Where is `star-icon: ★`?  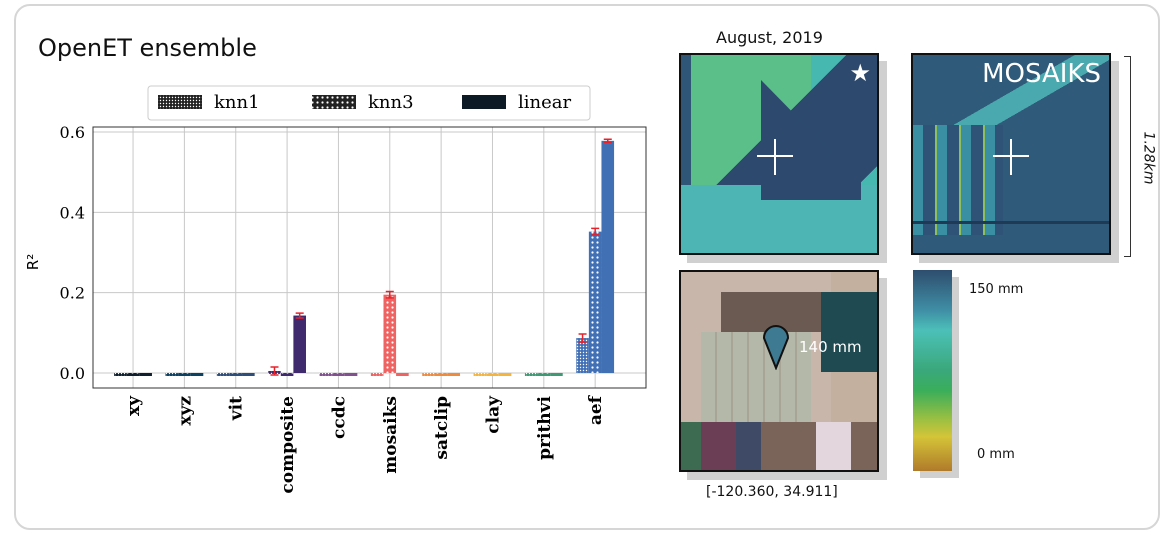 star-icon: ★ is located at coordinates (860, 73).